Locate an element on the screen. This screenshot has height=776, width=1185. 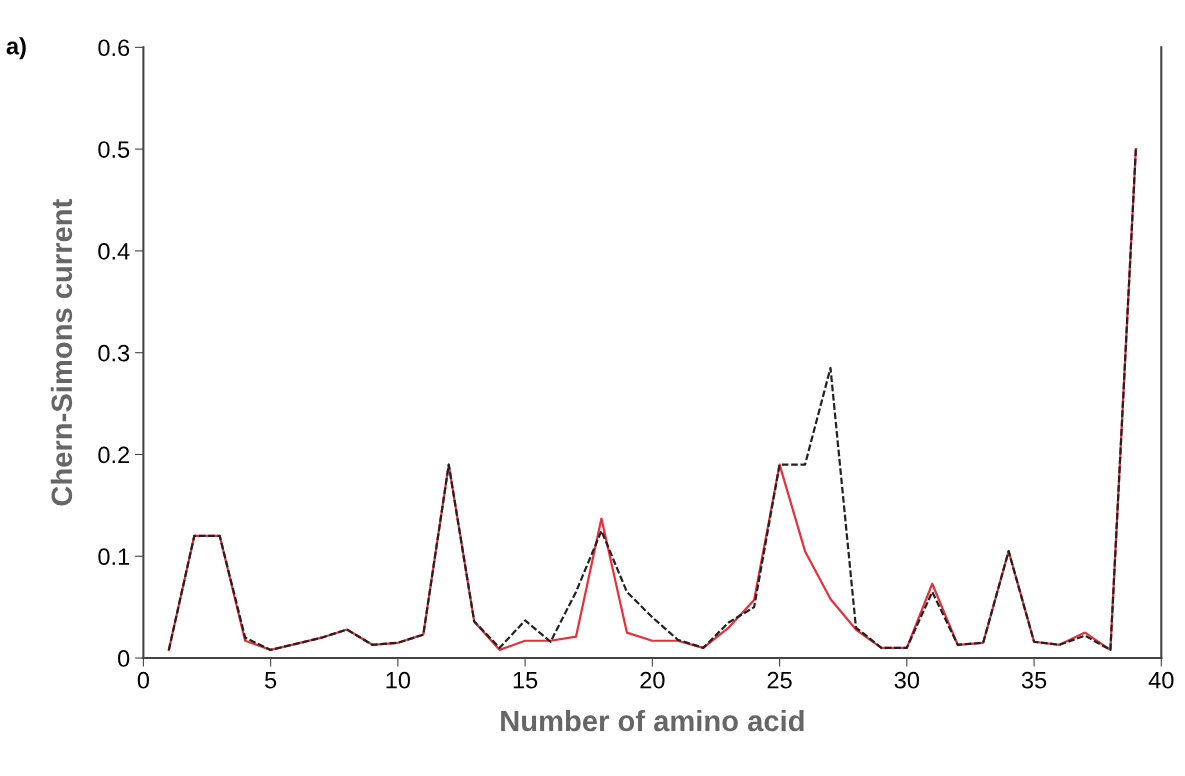
x-tick-label: 30 is located at coordinates (907, 680).